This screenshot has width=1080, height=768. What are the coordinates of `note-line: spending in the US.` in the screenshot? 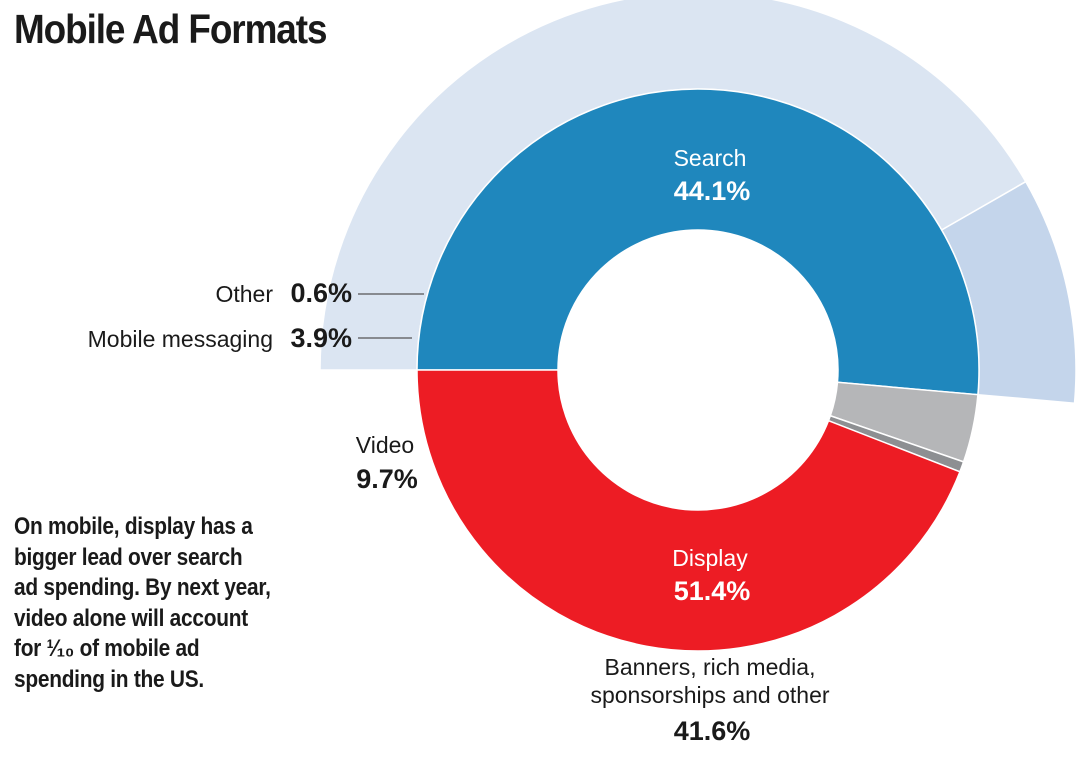 It's located at (109, 679).